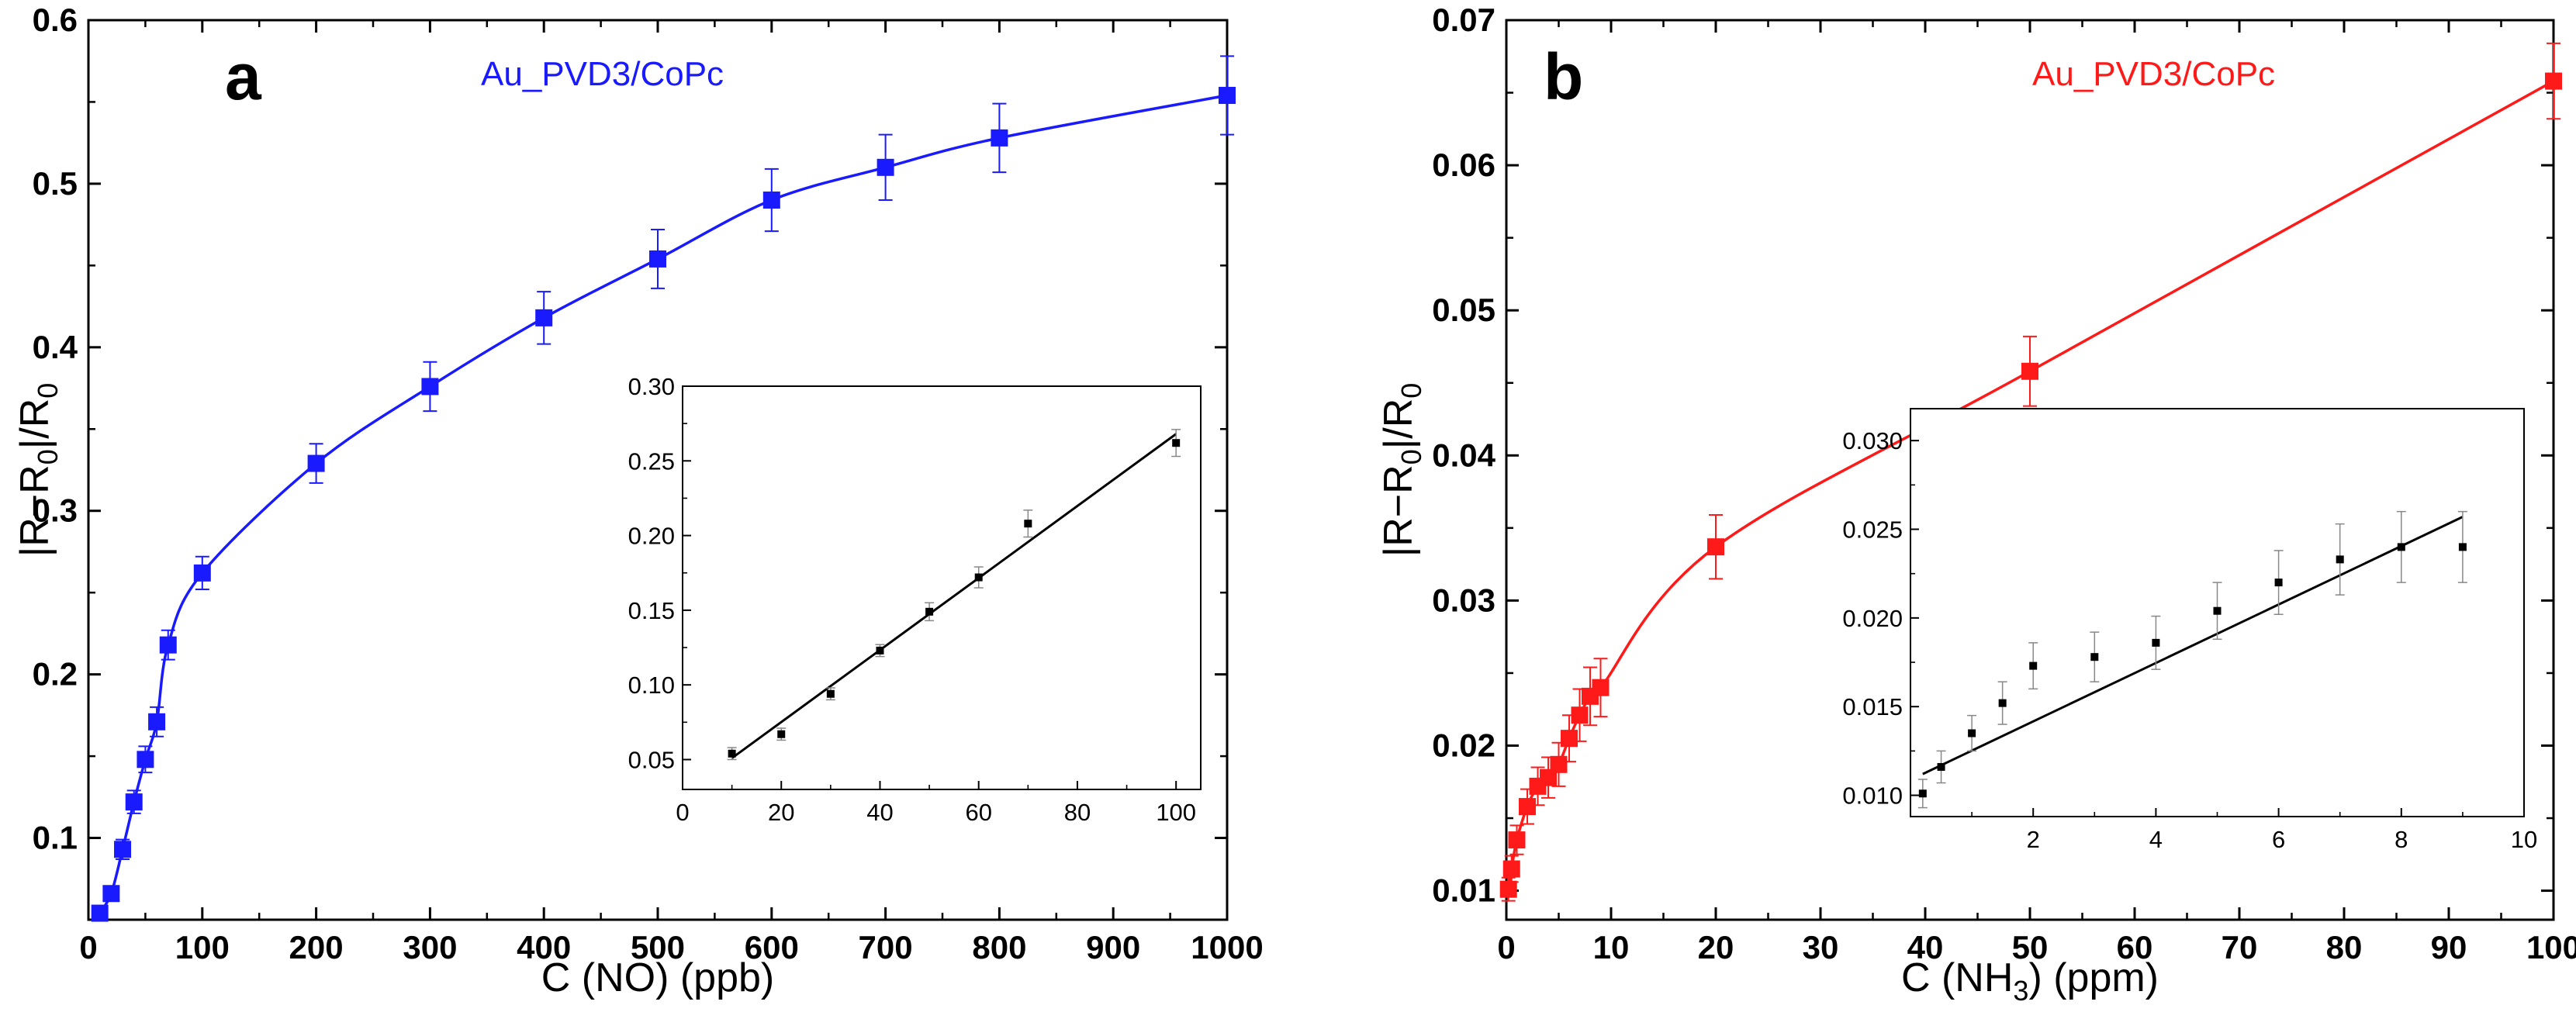 Image resolution: width=2576 pixels, height=1012 pixels. What do you see at coordinates (682, 812) in the screenshot?
I see `inset-x-tick-label: 0` at bounding box center [682, 812].